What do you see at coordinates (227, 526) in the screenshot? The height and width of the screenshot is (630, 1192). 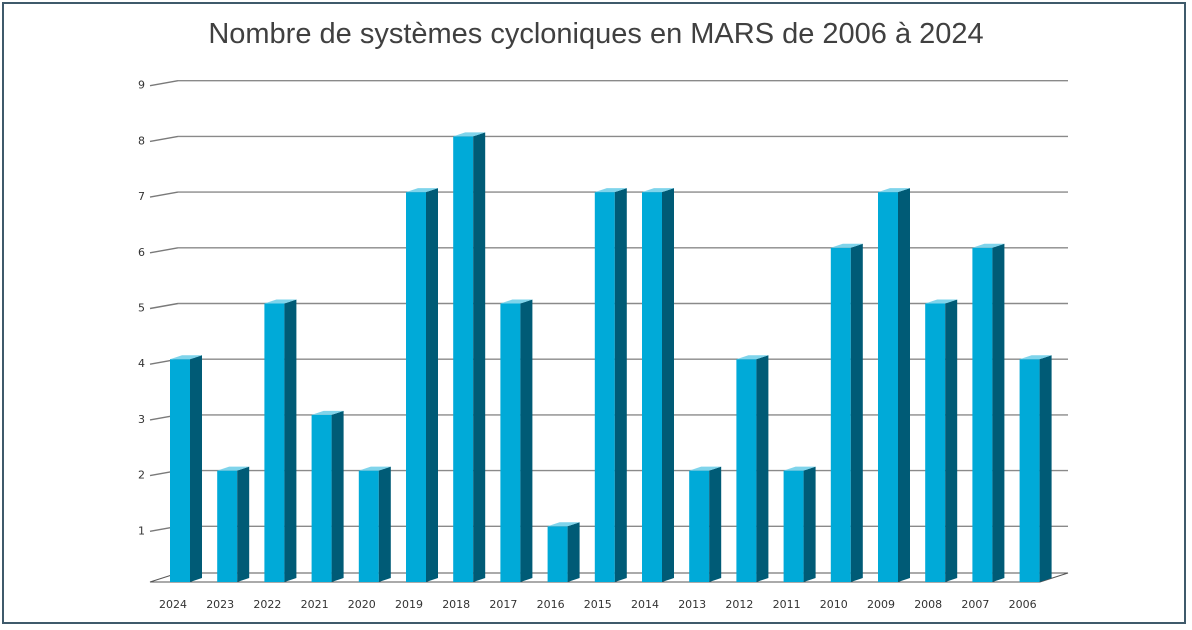 I see `bar-2023` at bounding box center [227, 526].